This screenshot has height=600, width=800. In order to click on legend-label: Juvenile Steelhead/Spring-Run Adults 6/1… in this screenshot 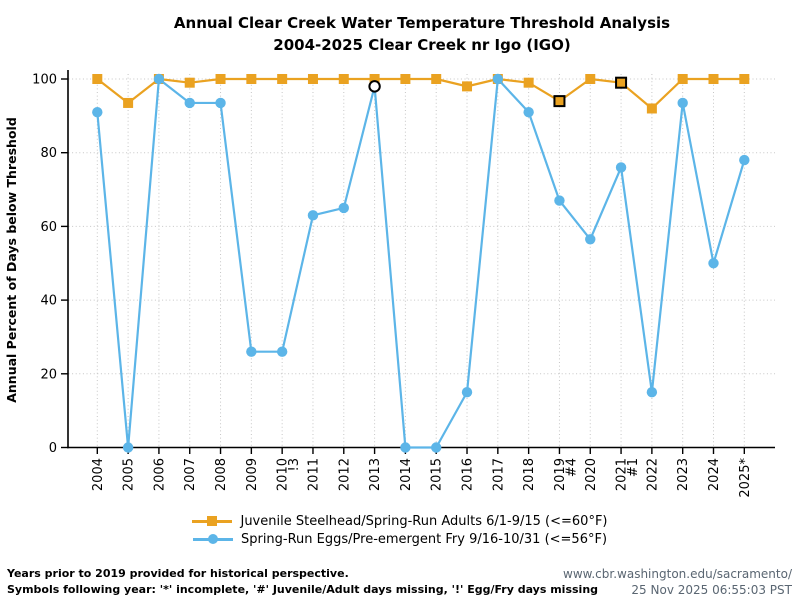, I will do `click(424, 521)`.